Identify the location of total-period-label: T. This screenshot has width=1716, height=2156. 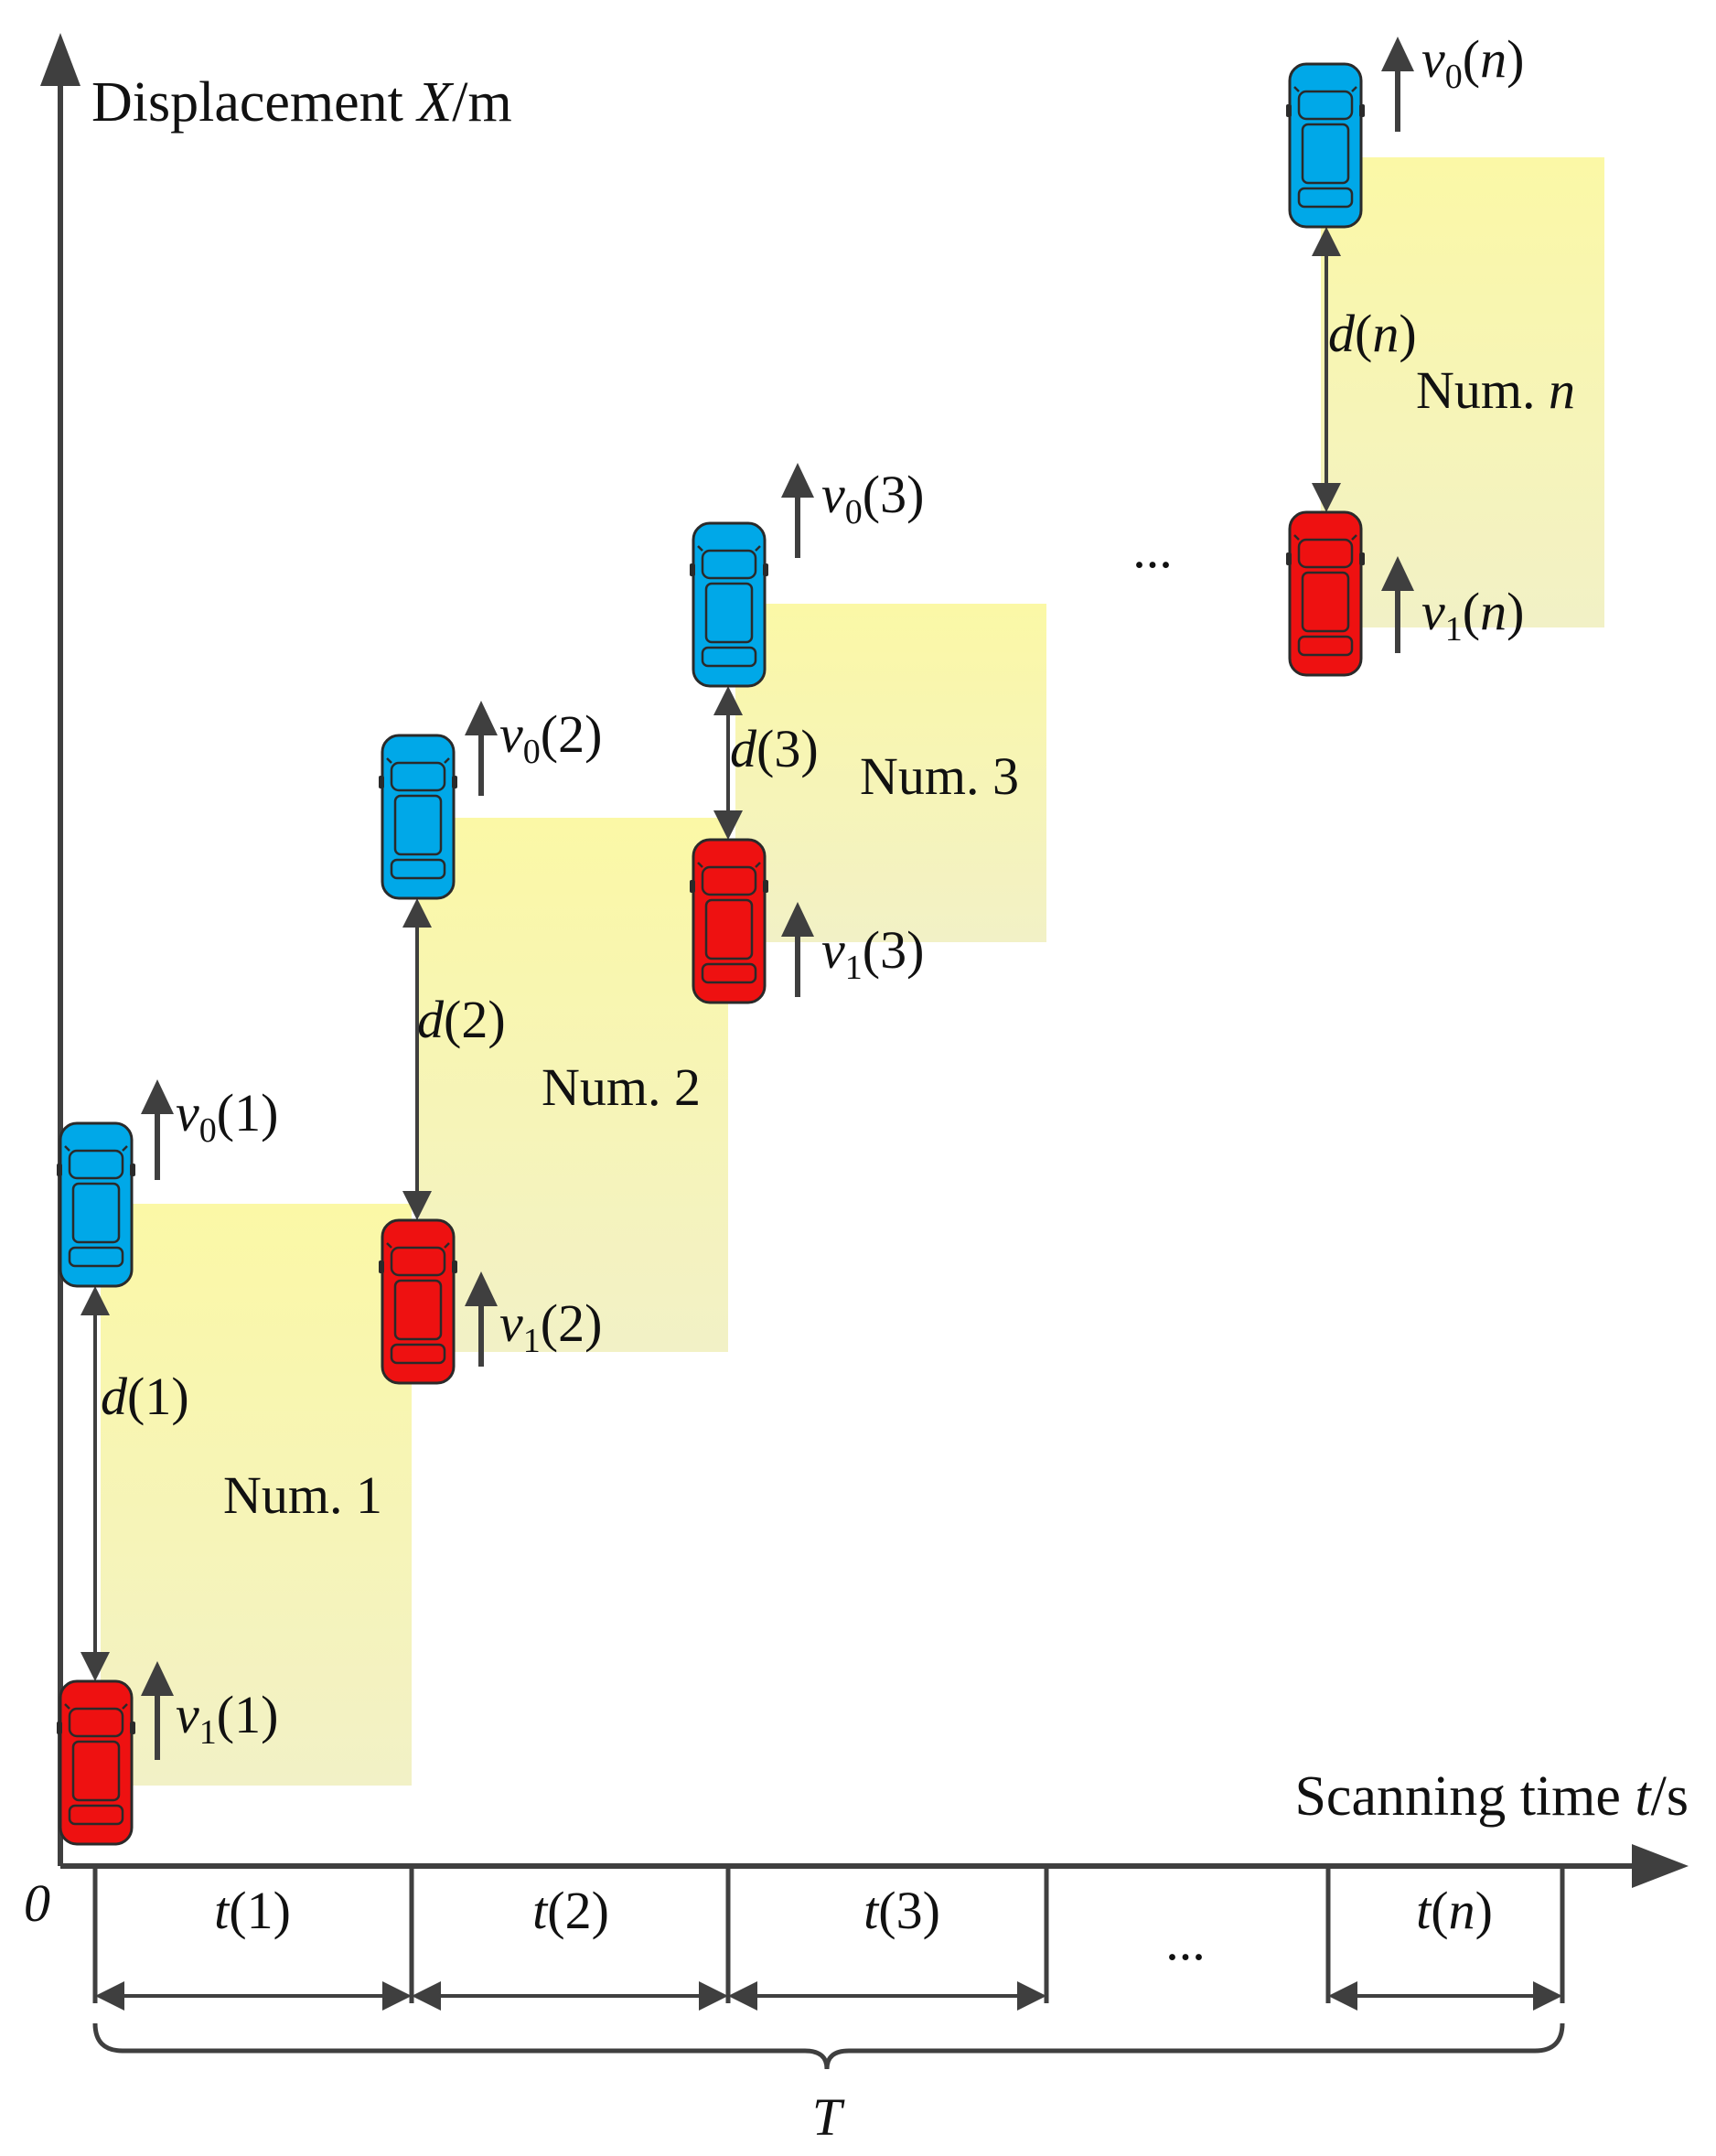
(828, 2117).